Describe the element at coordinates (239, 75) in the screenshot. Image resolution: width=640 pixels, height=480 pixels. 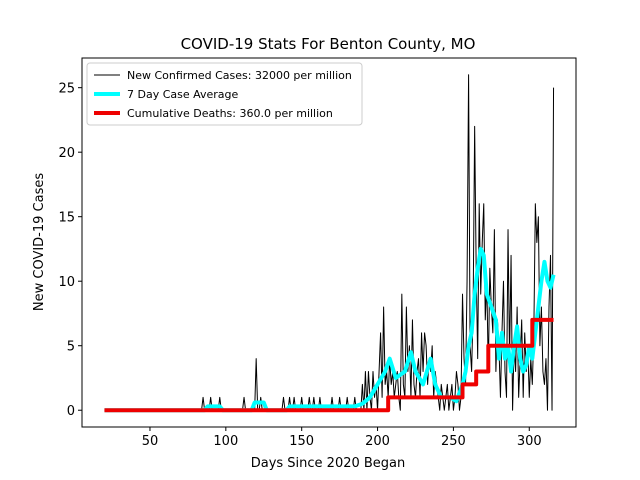
I see `legend-label: New Confirmed Cases: 32000 per million` at that location.